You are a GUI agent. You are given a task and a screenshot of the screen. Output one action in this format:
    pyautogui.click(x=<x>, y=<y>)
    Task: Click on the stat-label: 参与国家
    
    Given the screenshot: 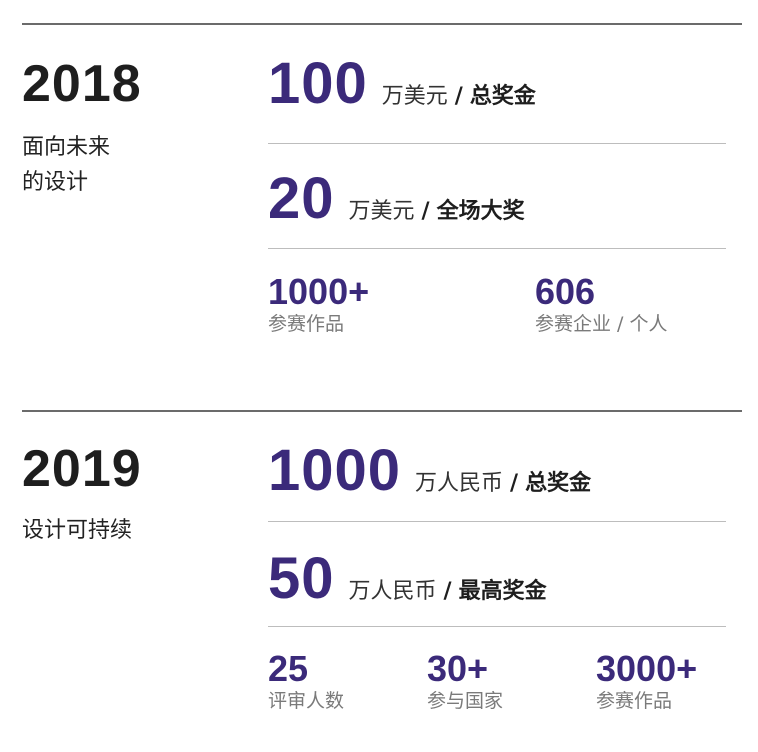 What is the action you would take?
    pyautogui.click(x=465, y=701)
    